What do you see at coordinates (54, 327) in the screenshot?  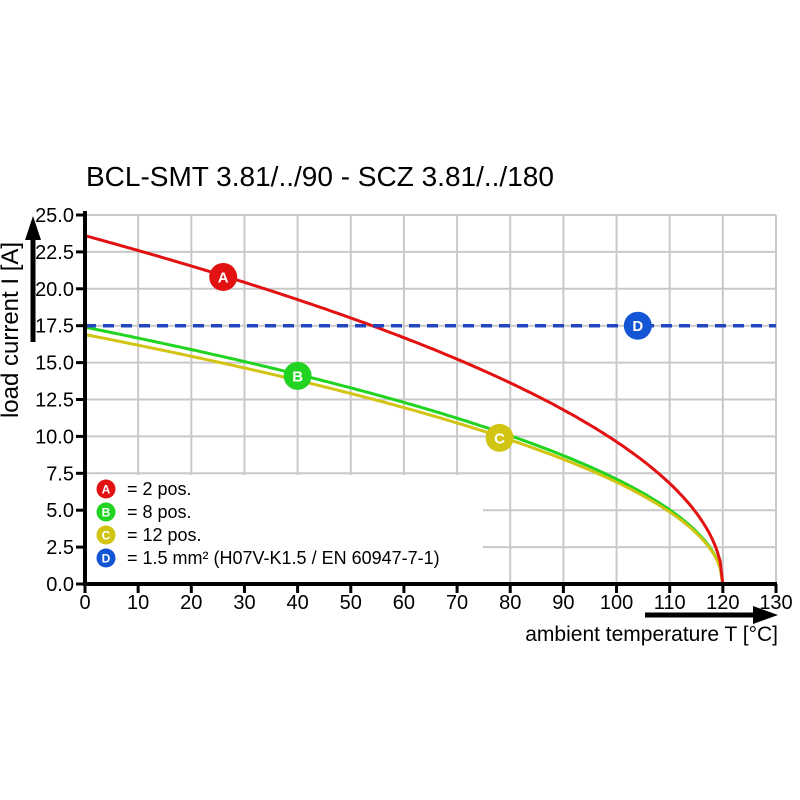 I see `tick-label-y-17.5: 17.5` at bounding box center [54, 327].